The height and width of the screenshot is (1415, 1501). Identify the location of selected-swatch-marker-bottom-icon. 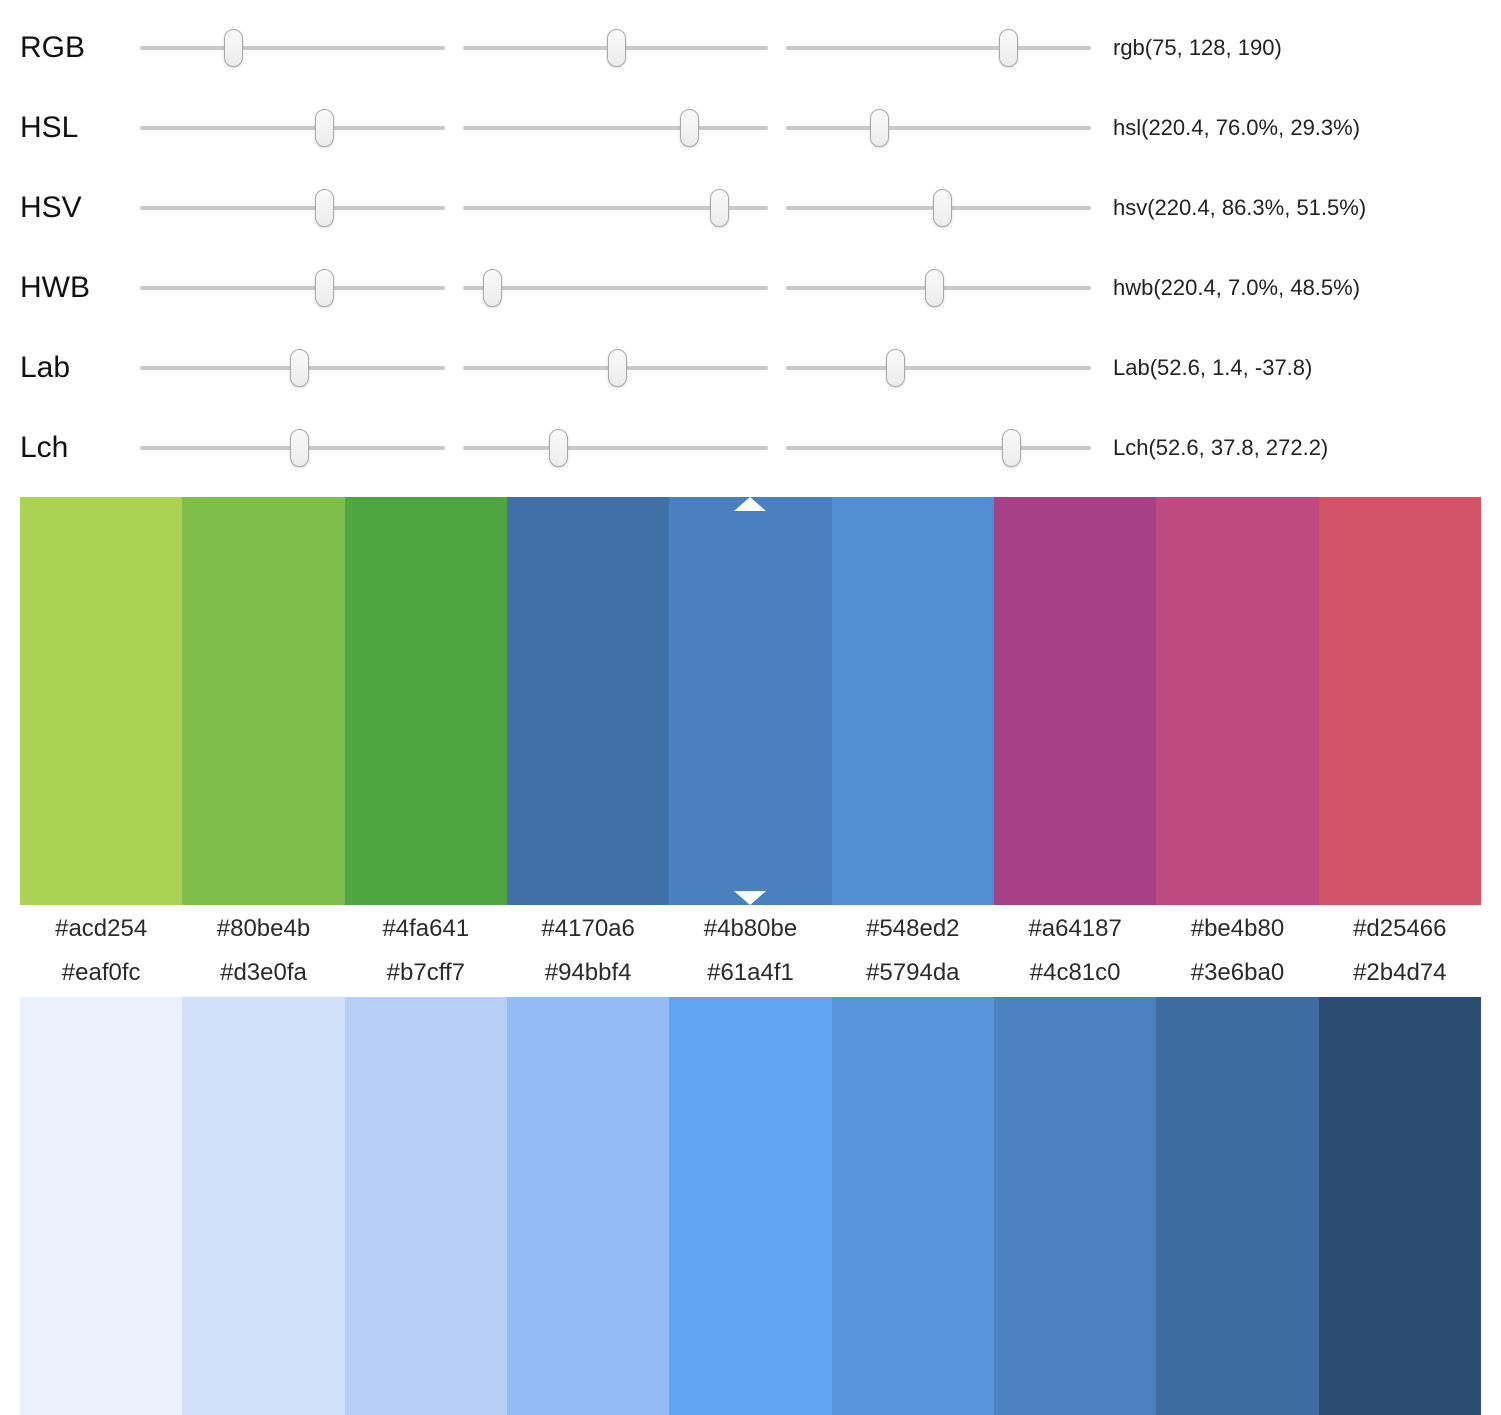
(750, 898).